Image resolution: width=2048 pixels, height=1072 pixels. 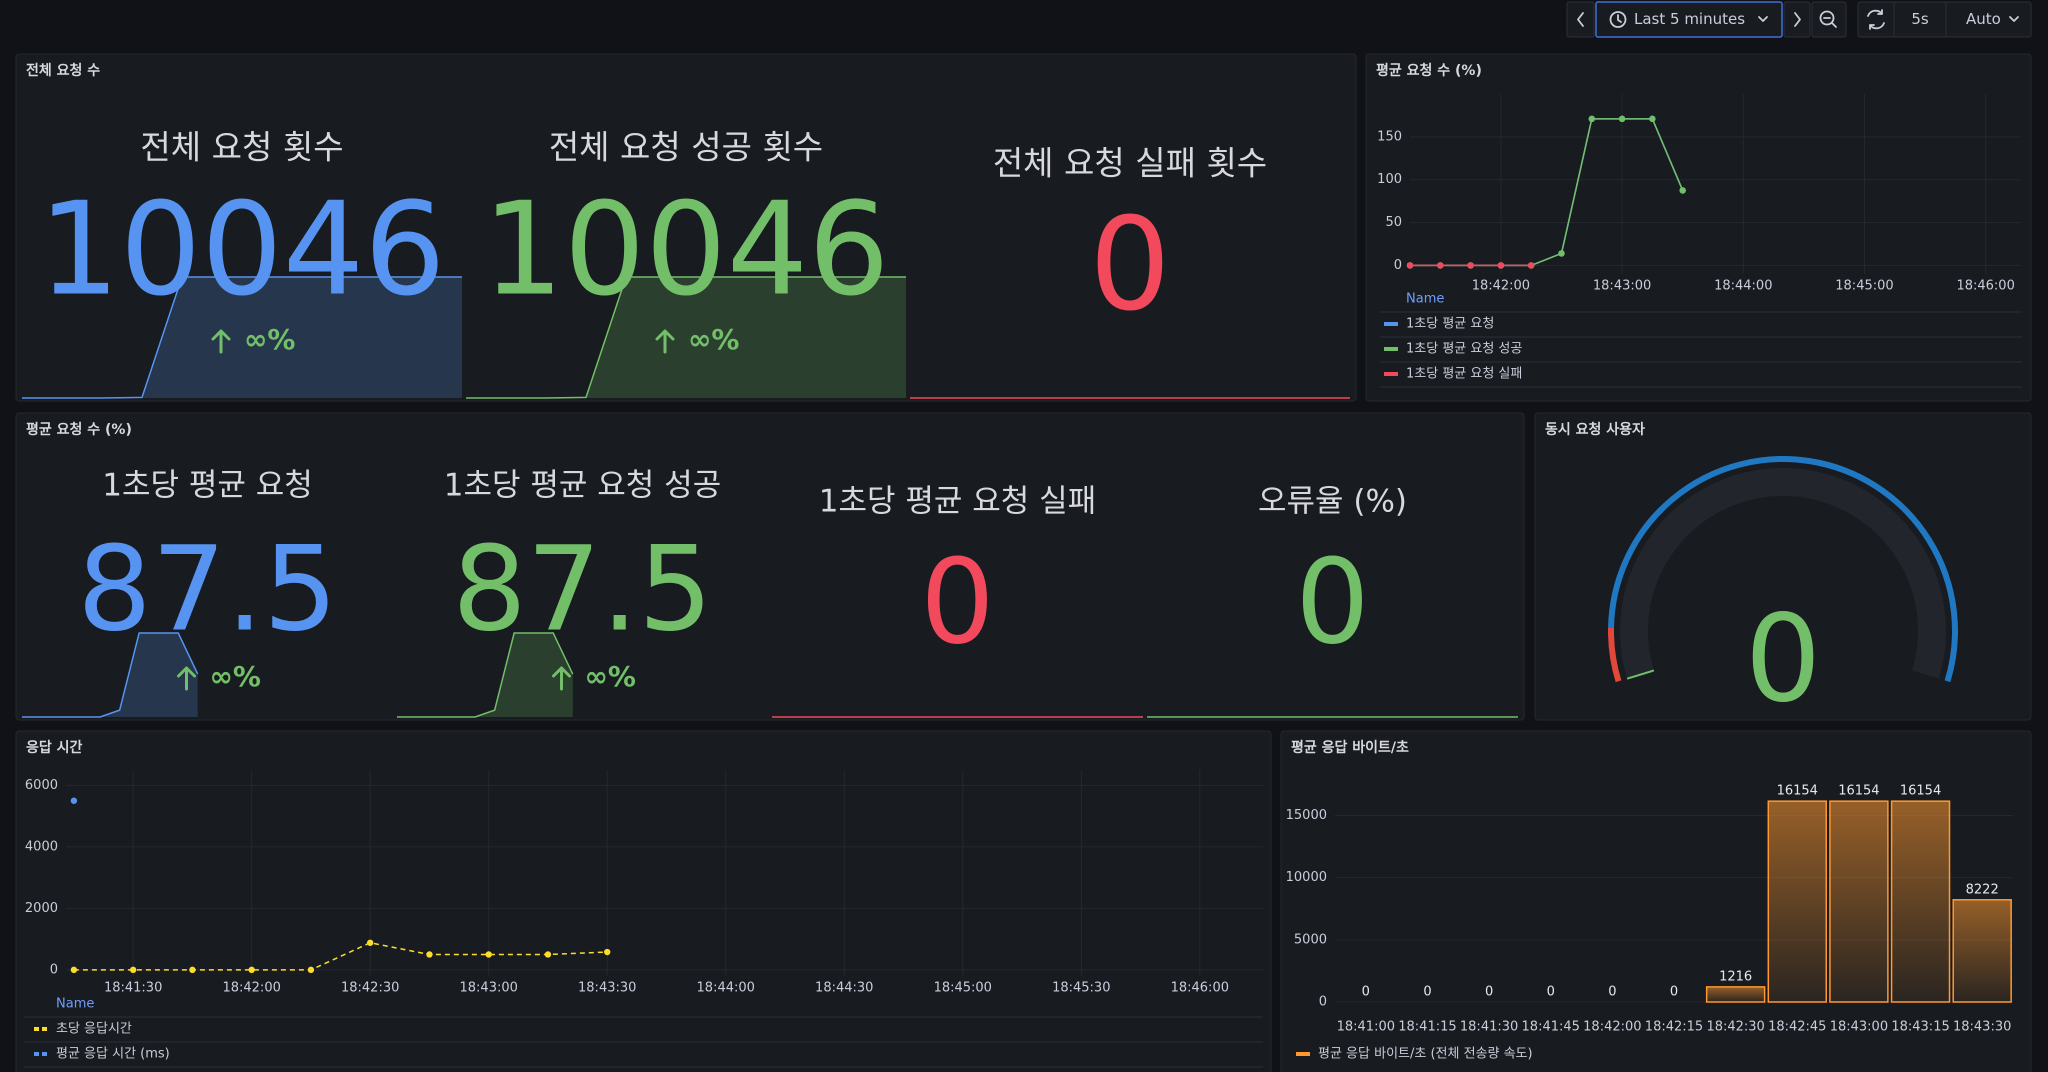 I want to click on stat-label: 1초당 평균 요청 실패, so click(x=957, y=502).